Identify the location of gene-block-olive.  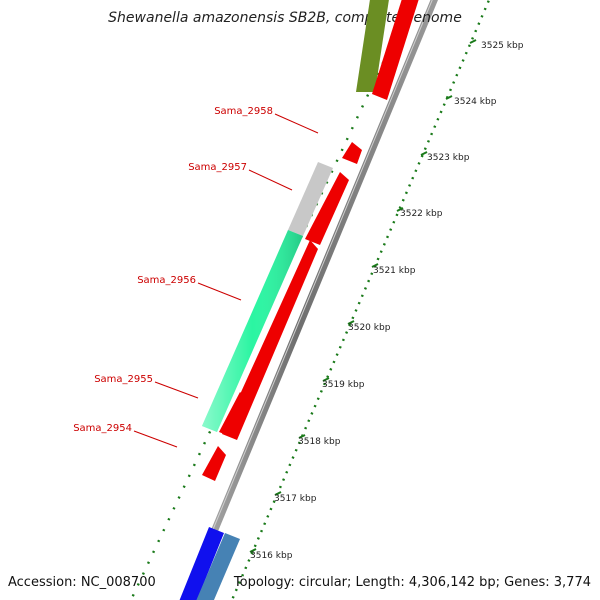
(372, 46).